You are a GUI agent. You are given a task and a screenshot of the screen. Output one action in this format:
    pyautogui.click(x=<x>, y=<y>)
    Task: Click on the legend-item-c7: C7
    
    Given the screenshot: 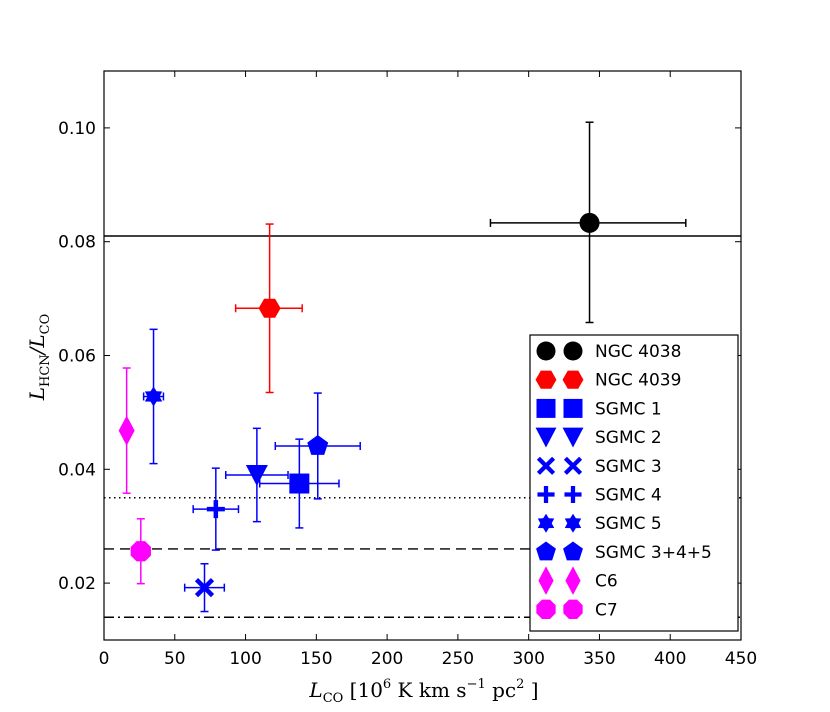 What is the action you would take?
    pyautogui.click(x=577, y=609)
    